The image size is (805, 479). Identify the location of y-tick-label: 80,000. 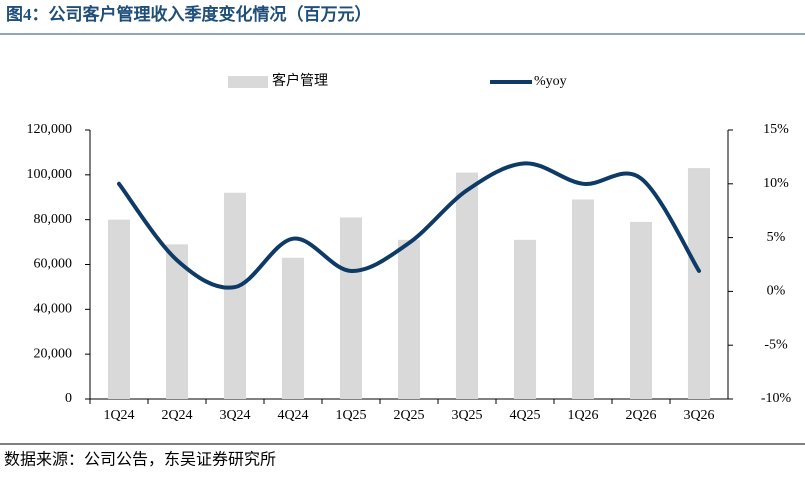
(53, 219).